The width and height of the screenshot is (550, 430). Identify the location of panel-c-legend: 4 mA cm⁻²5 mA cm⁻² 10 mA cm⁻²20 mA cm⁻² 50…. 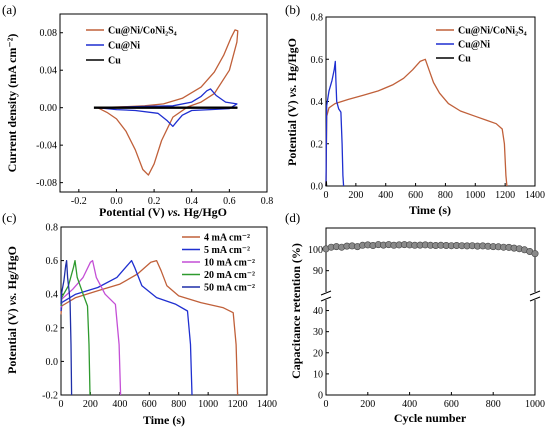
(218, 263).